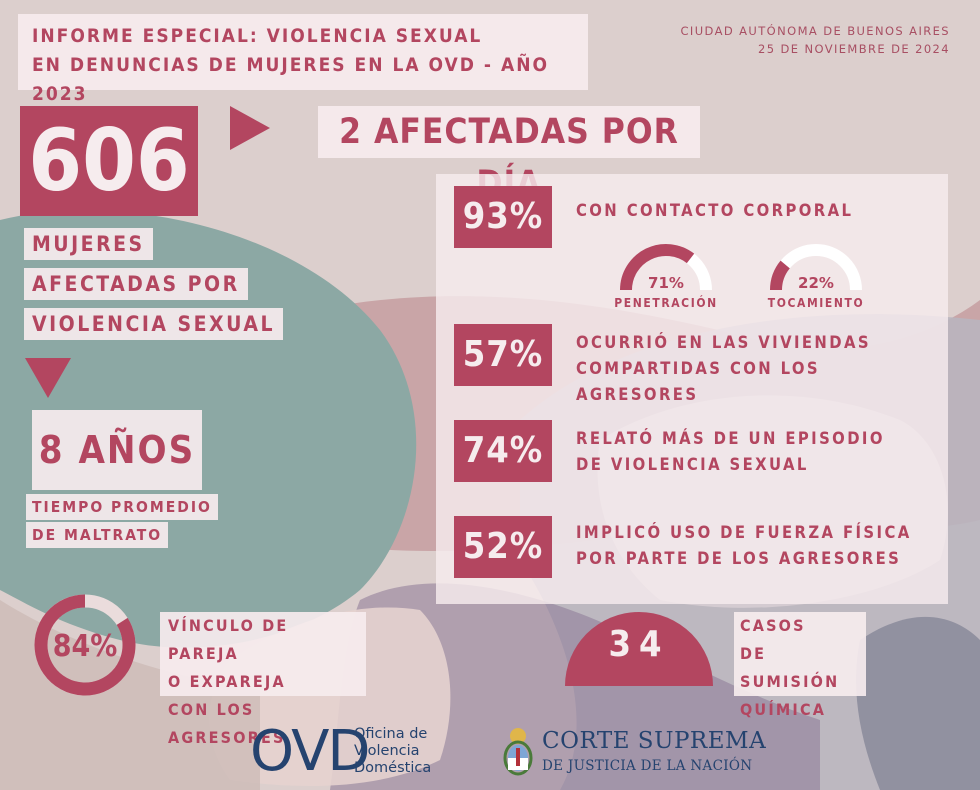 Image resolution: width=980 pixels, height=790 pixels. Describe the element at coordinates (88, 244) in the screenshot. I see `affected-label-line: MUJERES` at that location.